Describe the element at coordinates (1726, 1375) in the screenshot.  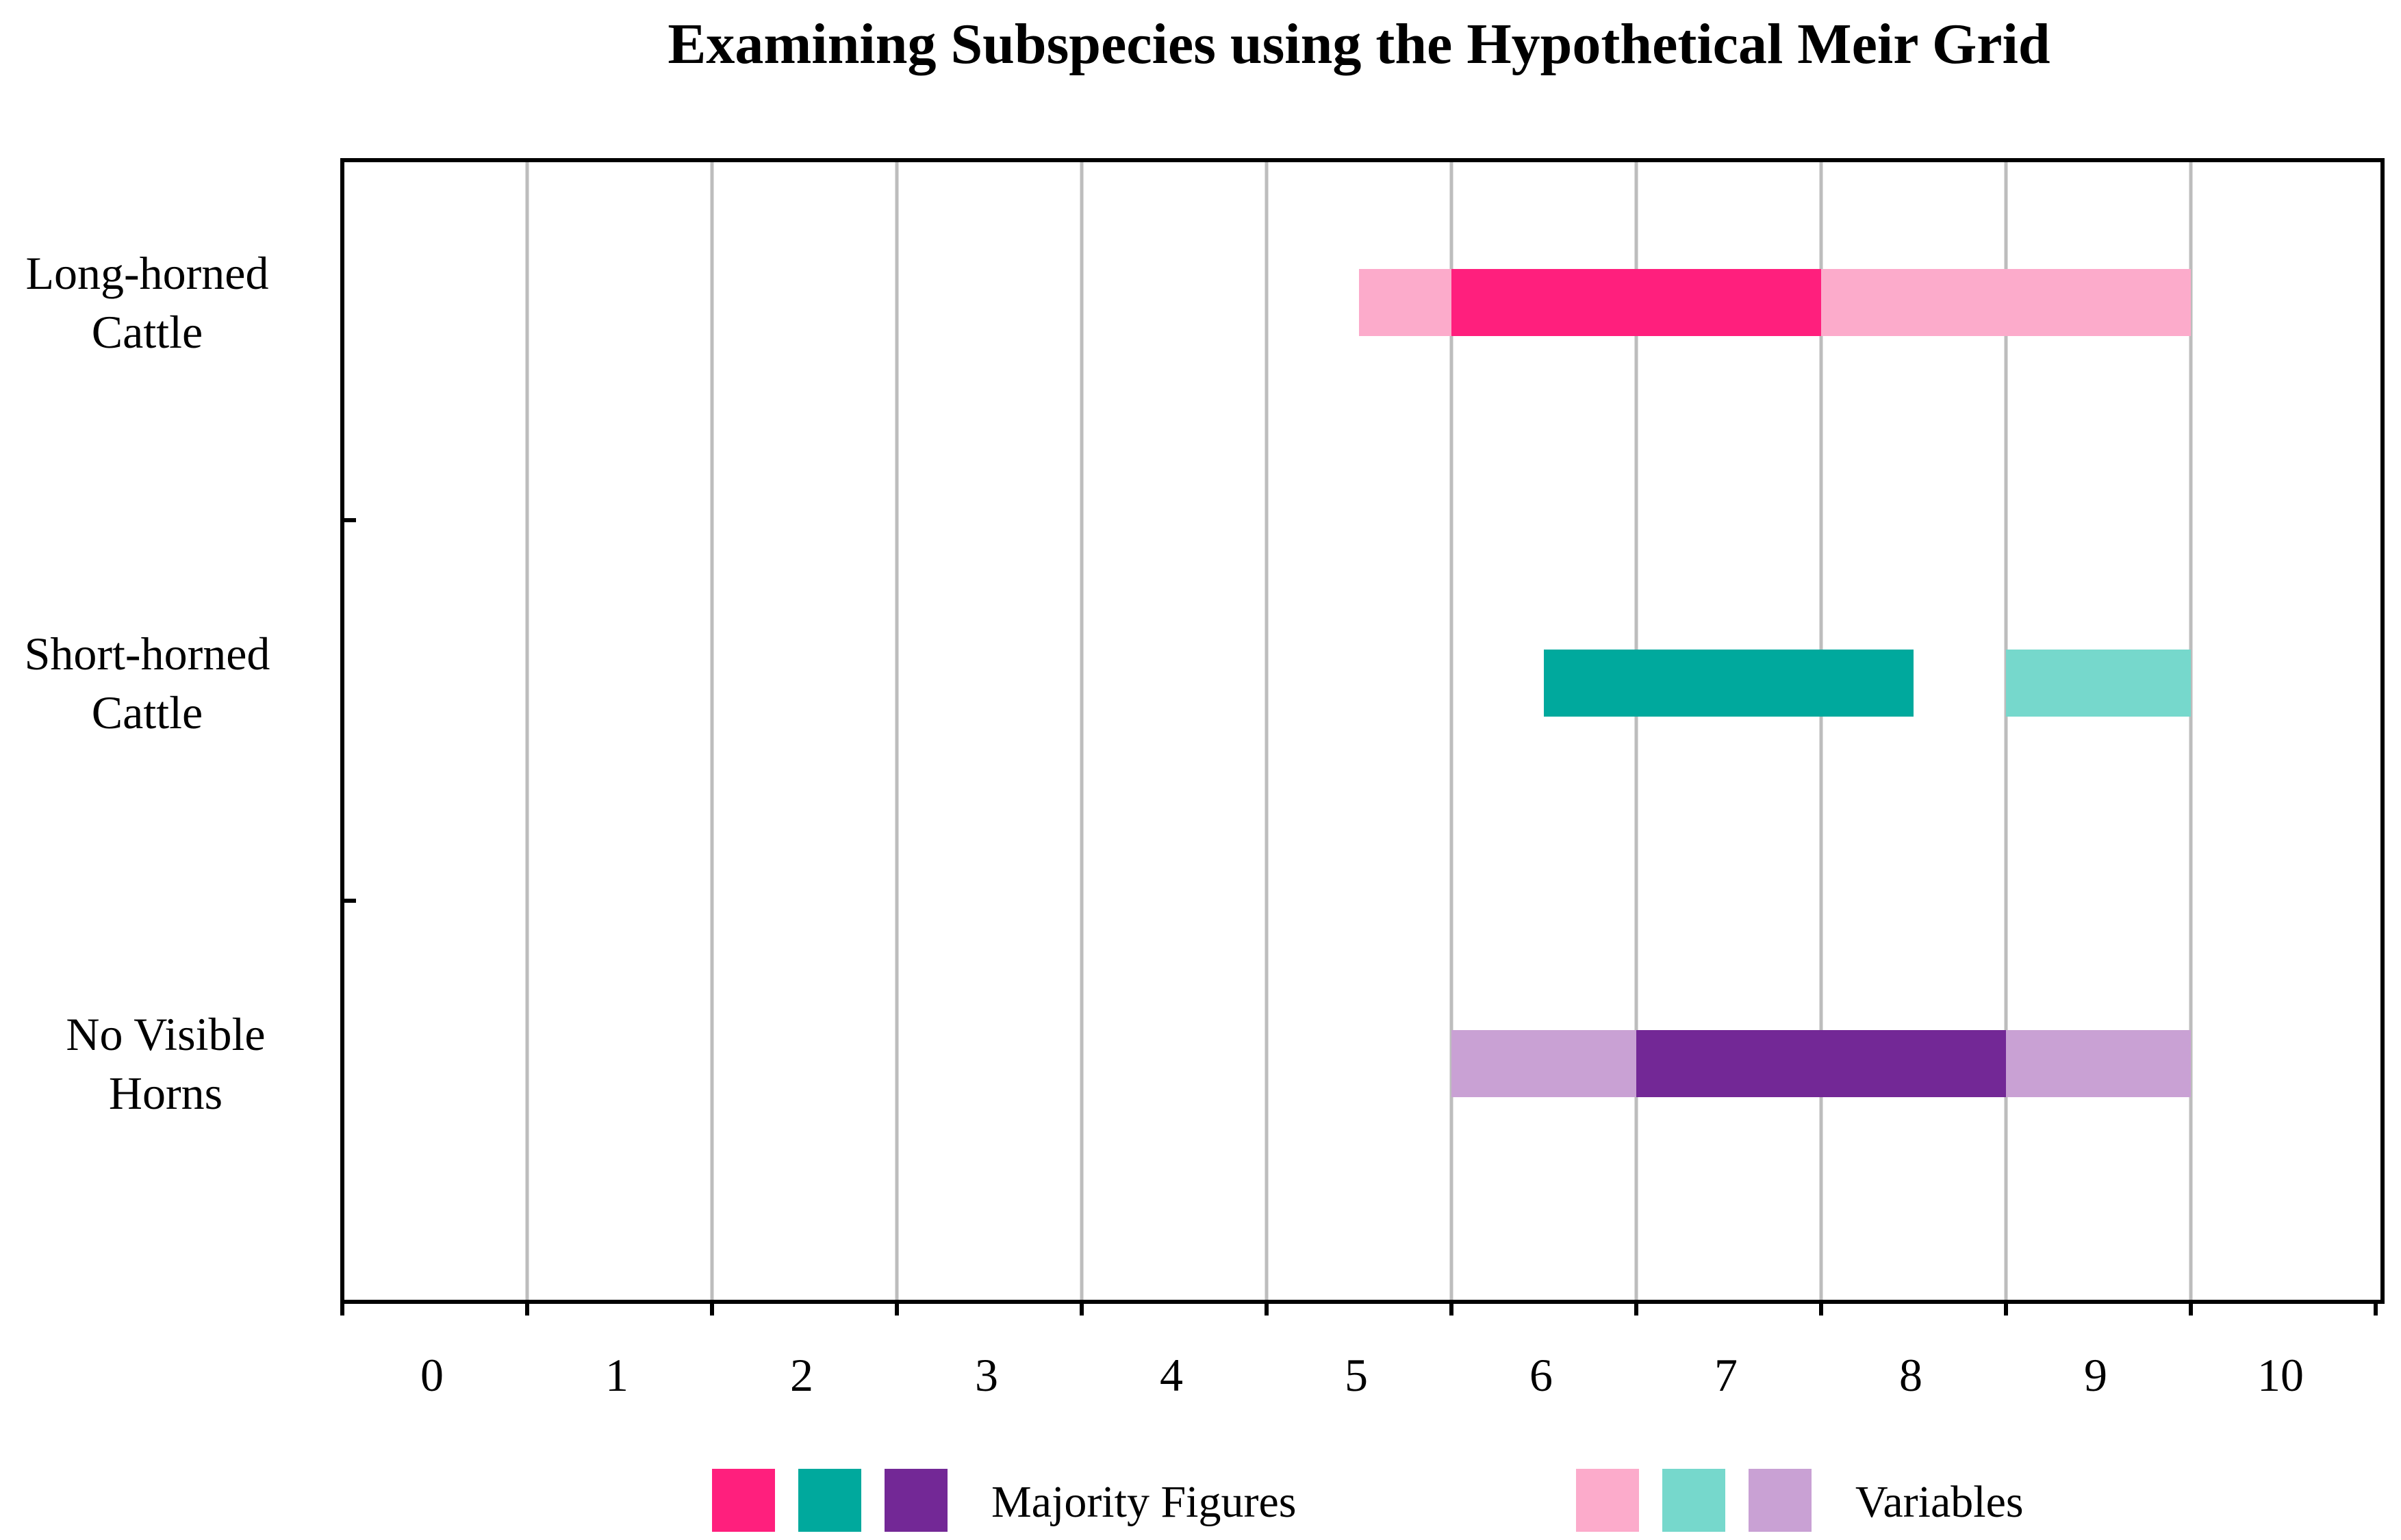
I see `x-tick-label: 7` at that location.